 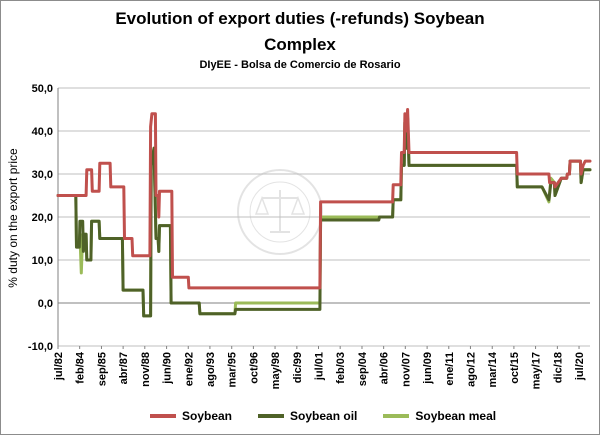 I want to click on x-tick-label: mar/14, so click(x=493, y=369).